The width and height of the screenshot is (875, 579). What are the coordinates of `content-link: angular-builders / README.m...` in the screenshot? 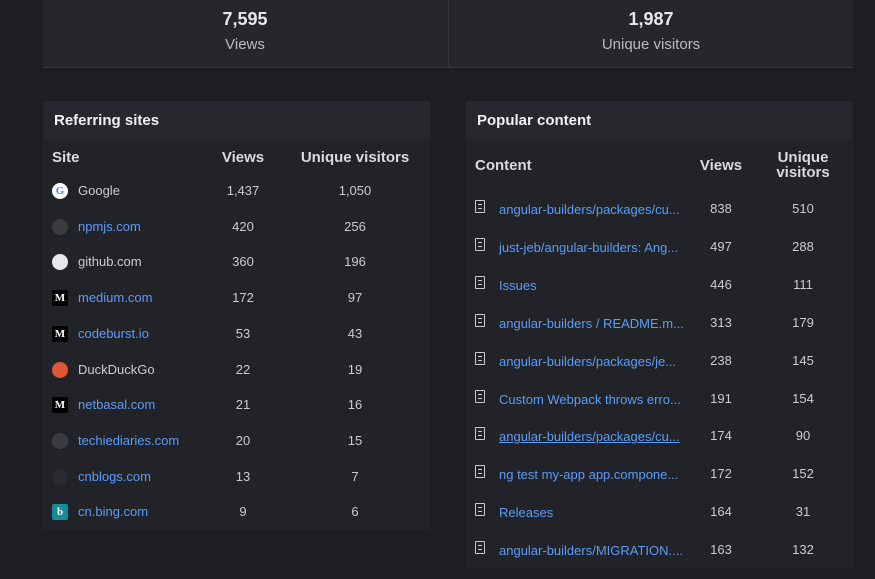 It's located at (591, 323).